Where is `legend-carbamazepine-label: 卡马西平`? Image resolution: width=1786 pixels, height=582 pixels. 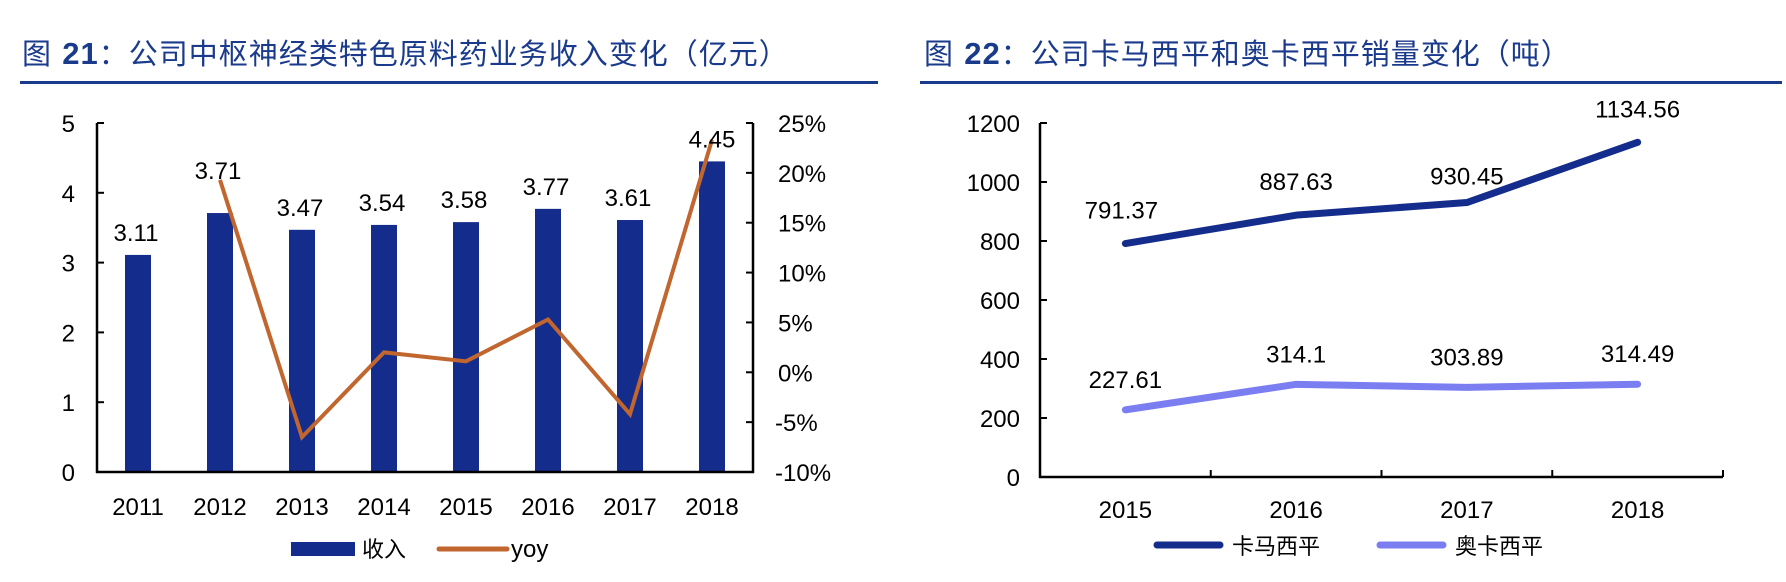
legend-carbamazepine-label: 卡马西平 is located at coordinates (1276, 547).